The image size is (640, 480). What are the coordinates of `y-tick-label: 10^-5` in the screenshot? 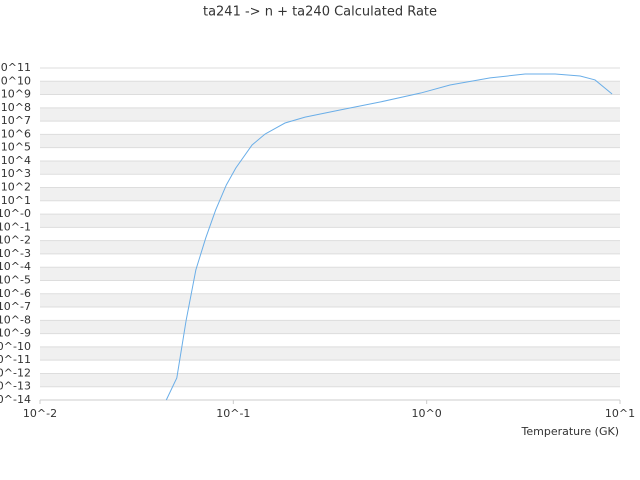 It's located at (15, 279).